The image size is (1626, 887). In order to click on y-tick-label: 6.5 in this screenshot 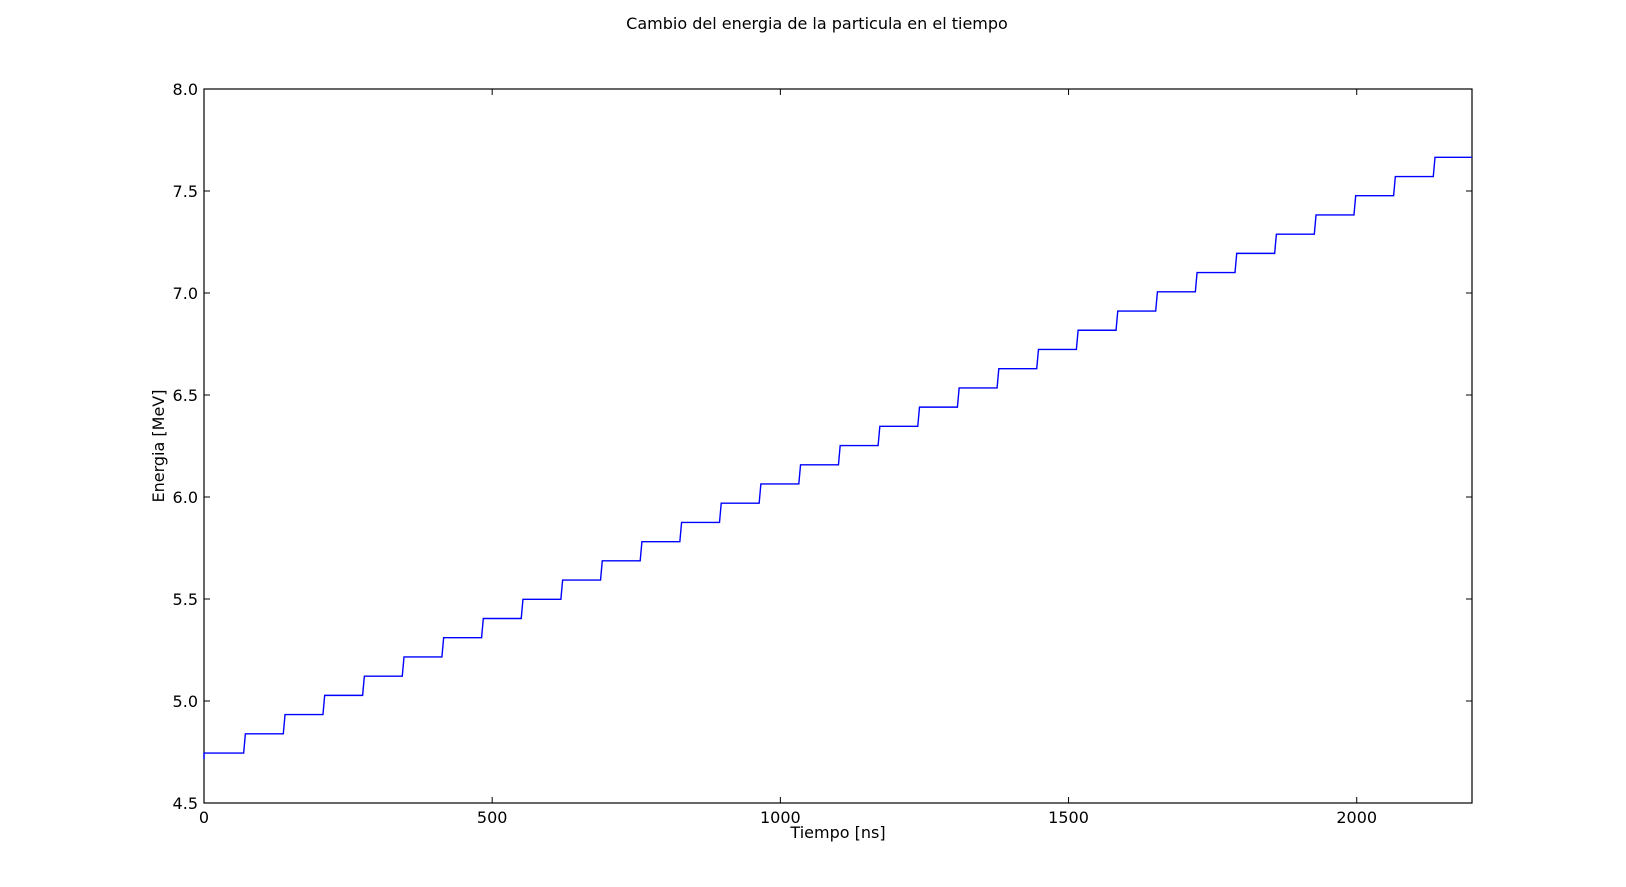, I will do `click(185, 395)`.